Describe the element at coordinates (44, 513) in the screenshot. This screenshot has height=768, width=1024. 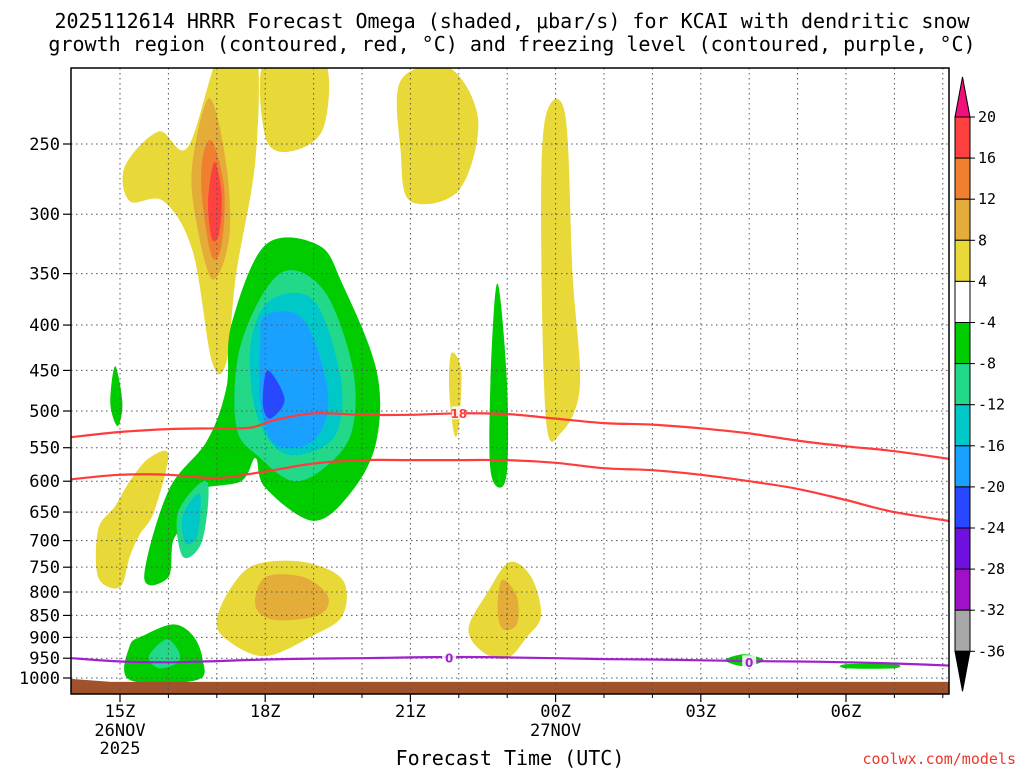
I see `y-tick-label-650: 650` at that location.